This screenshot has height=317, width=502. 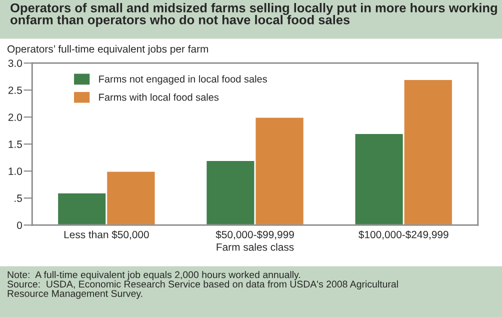 What do you see at coordinates (15, 90) in the screenshot?
I see `y-tick-label: 2.5` at bounding box center [15, 90].